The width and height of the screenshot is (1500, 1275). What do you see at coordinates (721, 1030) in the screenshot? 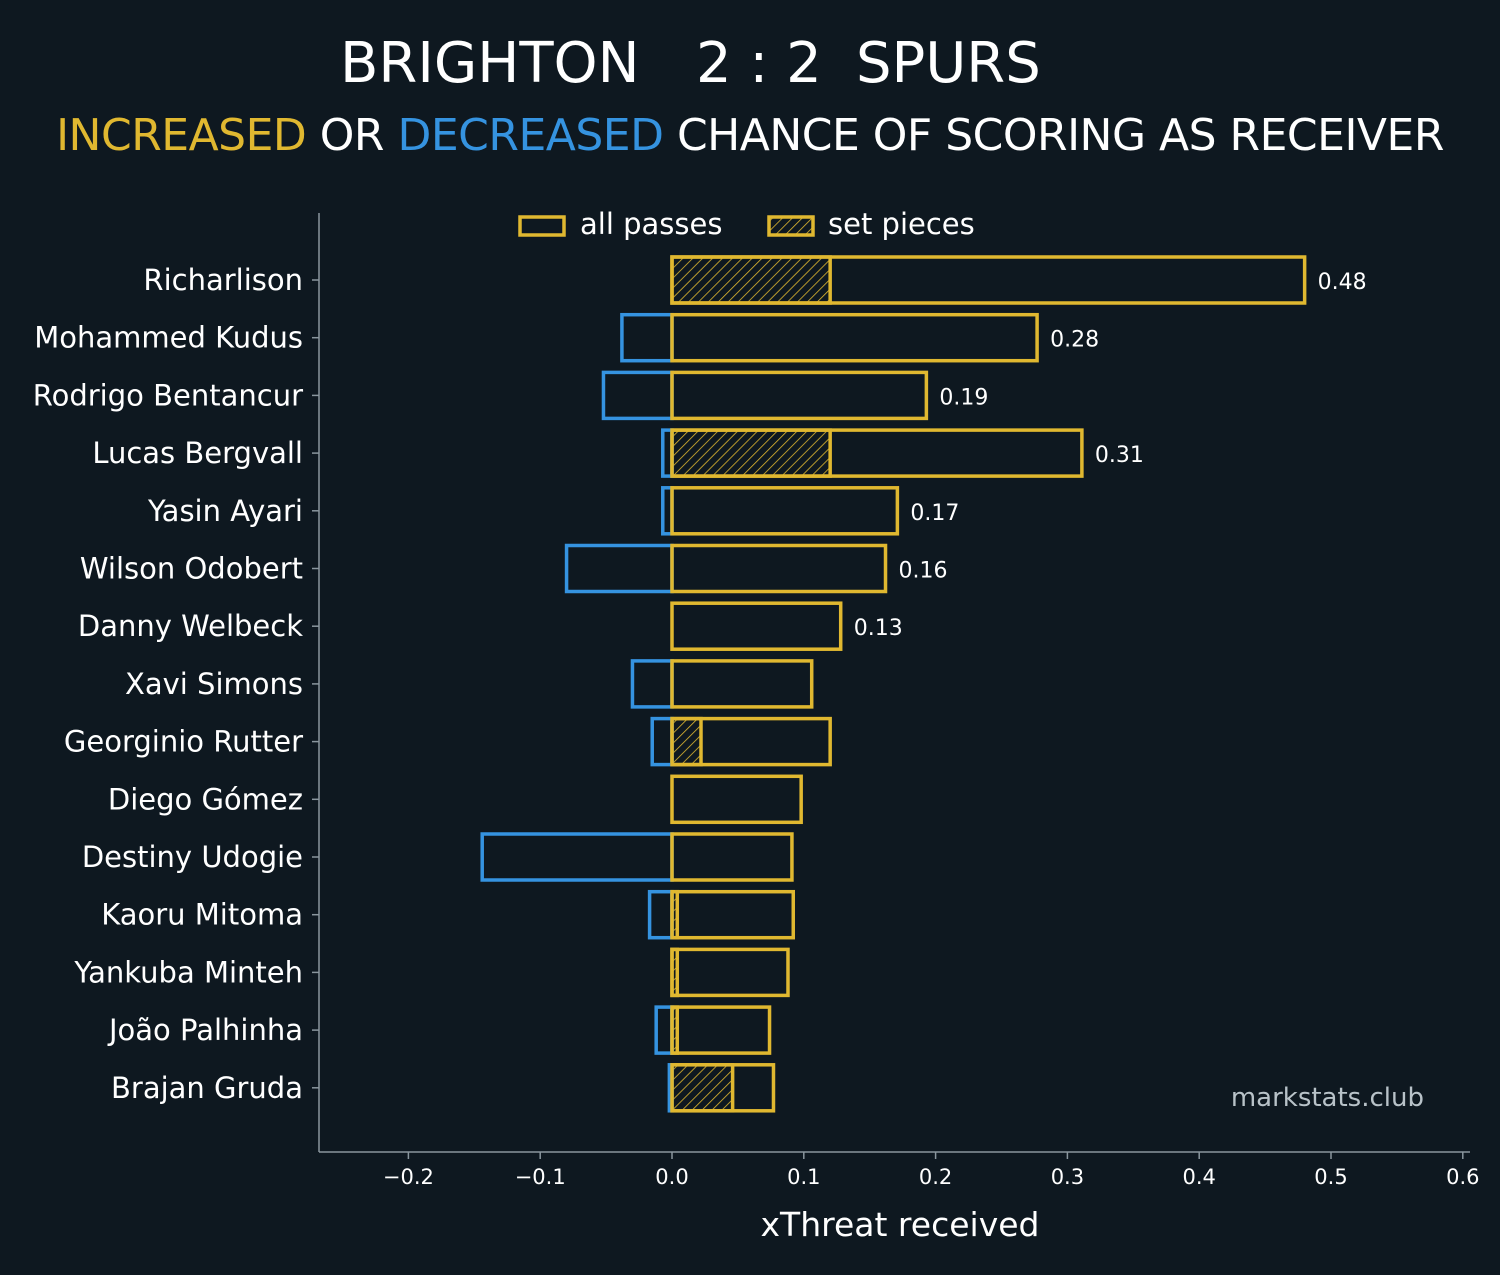
I see `bar-increased-joao-palhinha` at bounding box center [721, 1030].